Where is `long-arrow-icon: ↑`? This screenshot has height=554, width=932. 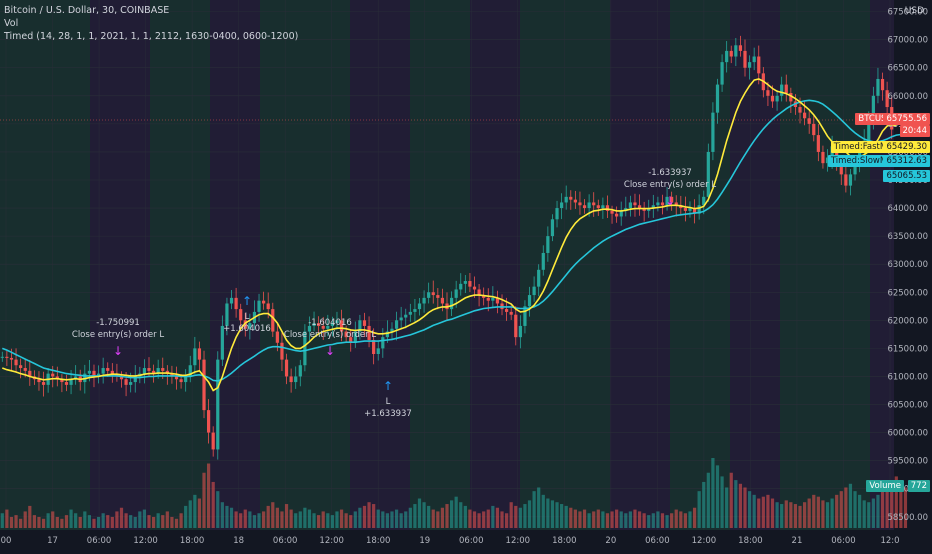 long-arrow-icon: ↑ is located at coordinates (388, 386).